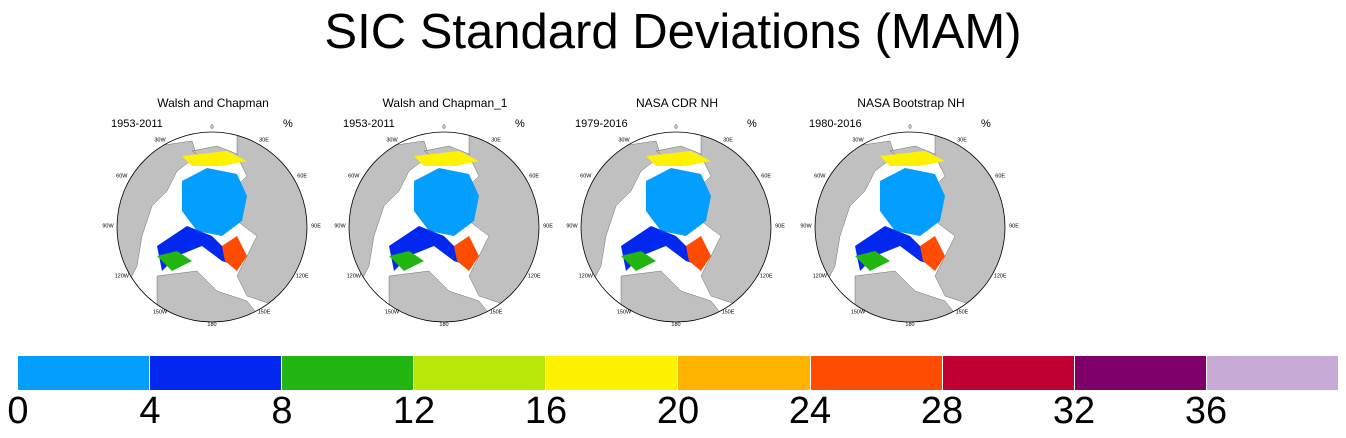  I want to click on colorbar-tick-label: 0, so click(18, 411).